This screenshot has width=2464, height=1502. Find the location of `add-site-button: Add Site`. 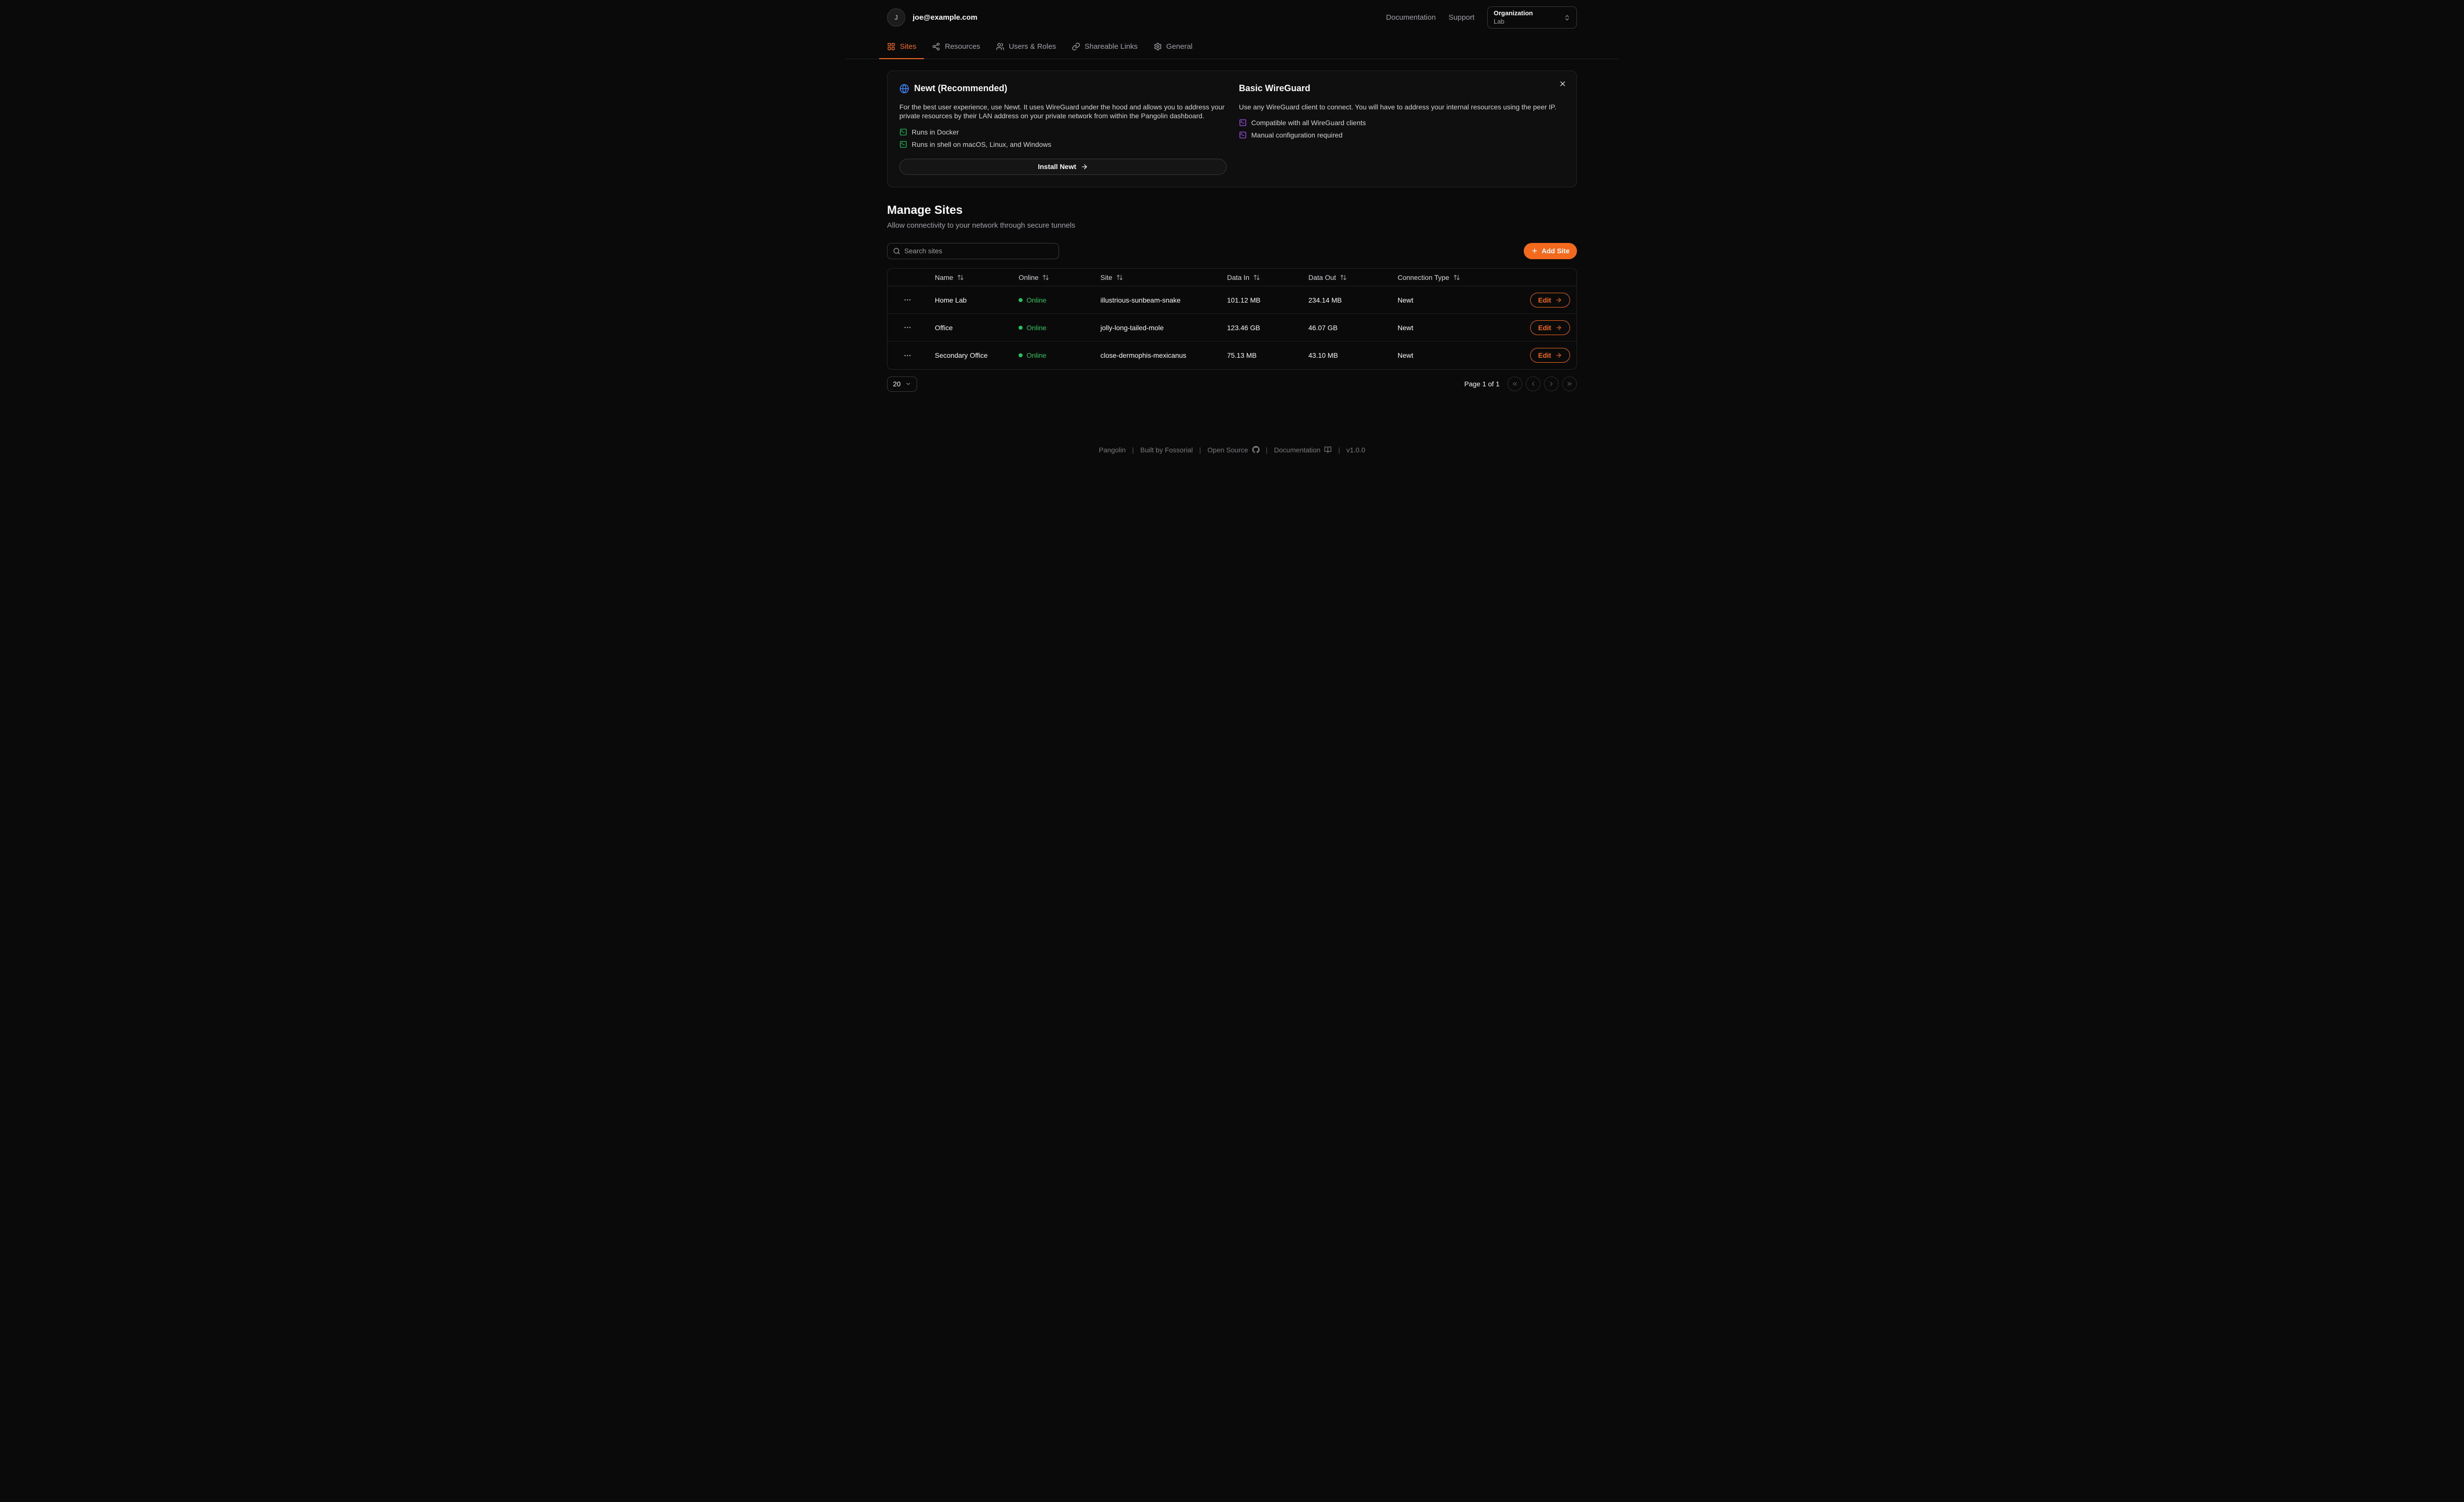

add-site-button: Add Site is located at coordinates (1550, 250).